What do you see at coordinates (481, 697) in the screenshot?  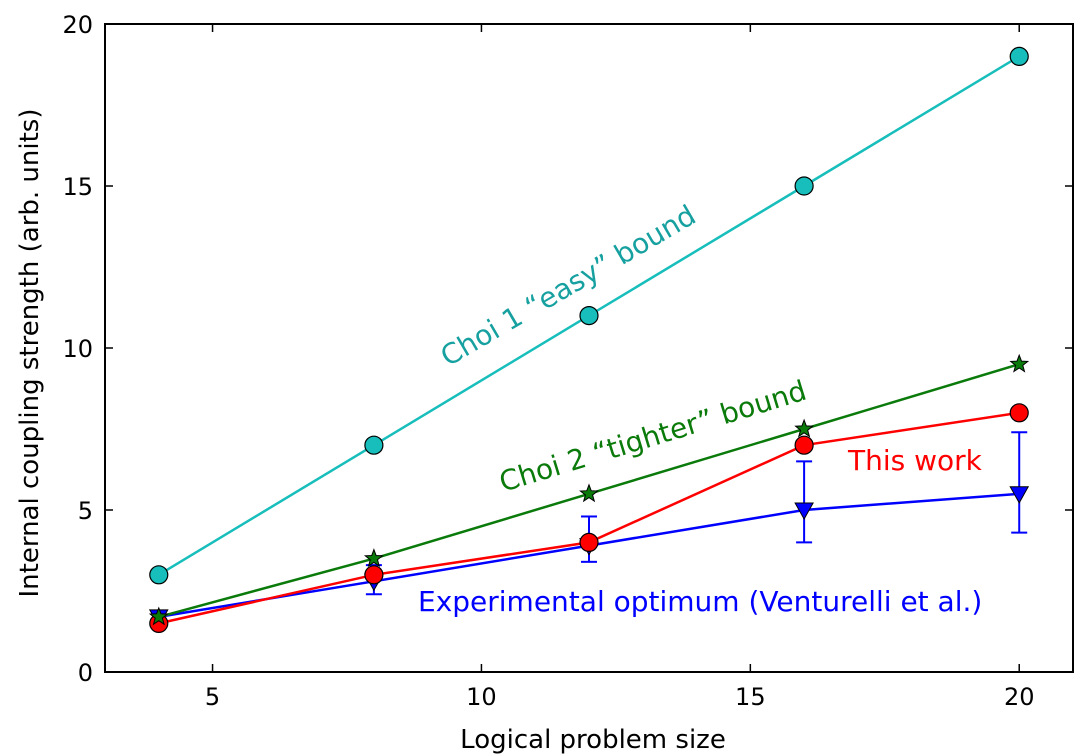 I see `x-tick-label: 10` at bounding box center [481, 697].